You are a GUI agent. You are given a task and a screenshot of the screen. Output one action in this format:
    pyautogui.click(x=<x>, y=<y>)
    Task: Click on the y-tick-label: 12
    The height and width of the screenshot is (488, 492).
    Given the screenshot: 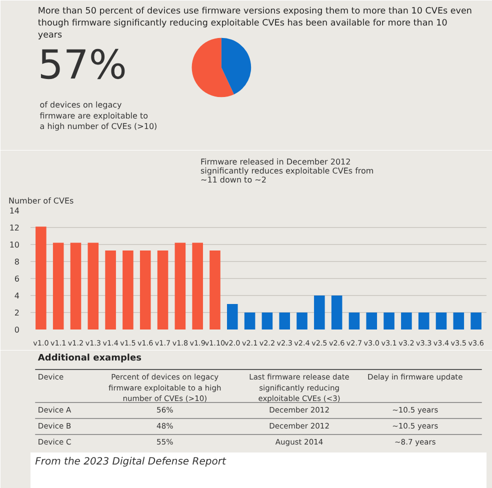 What is the action you would take?
    pyautogui.click(x=14, y=228)
    